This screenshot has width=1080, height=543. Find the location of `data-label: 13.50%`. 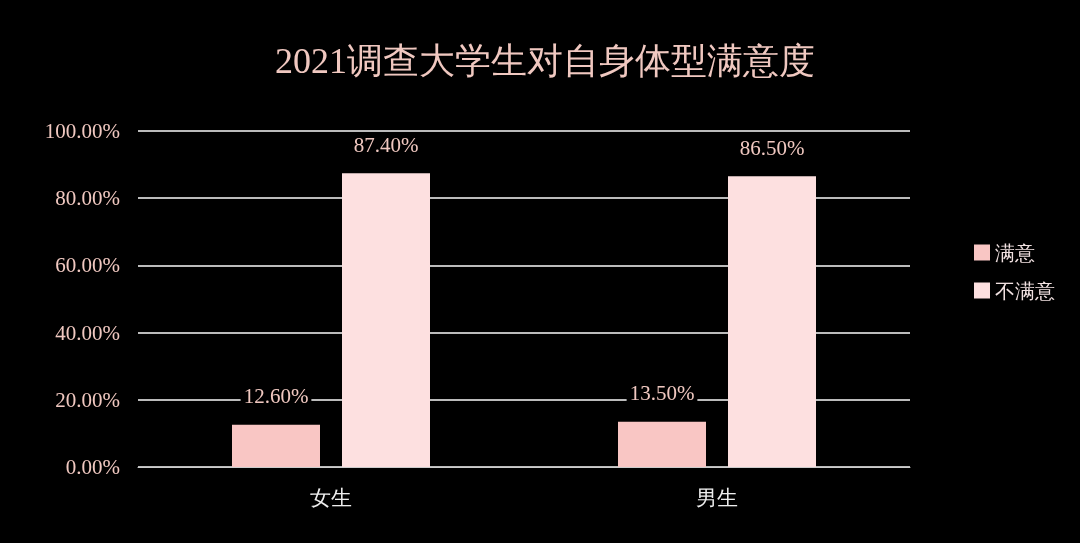

data-label: 13.50% is located at coordinates (662, 393).